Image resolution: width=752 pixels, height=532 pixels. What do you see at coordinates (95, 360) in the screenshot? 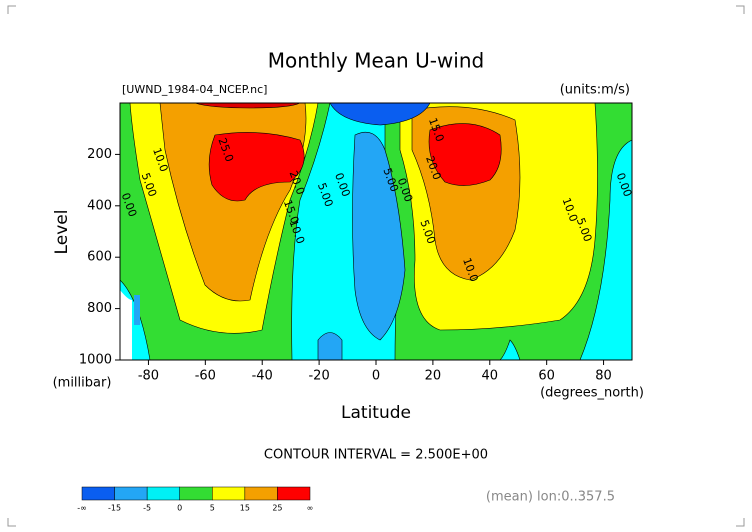
I see `y-tick-label: 1000` at bounding box center [95, 360].